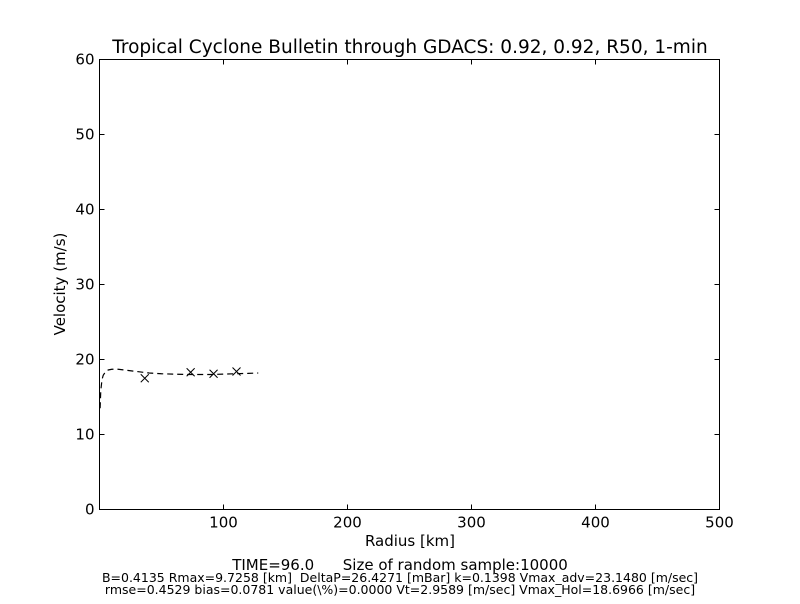 The width and height of the screenshot is (800, 604). Describe the element at coordinates (84, 60) in the screenshot. I see `y-tick-label: 60` at that location.